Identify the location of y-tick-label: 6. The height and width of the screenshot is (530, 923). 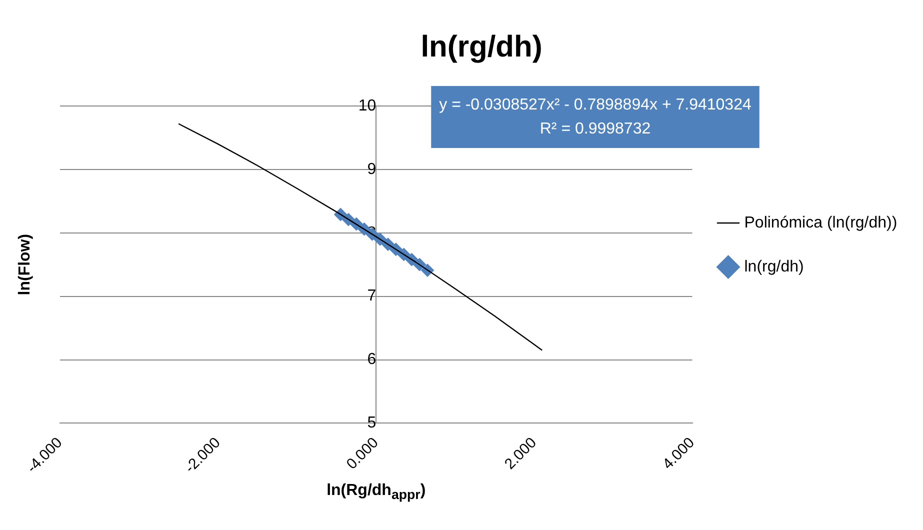
(371, 359).